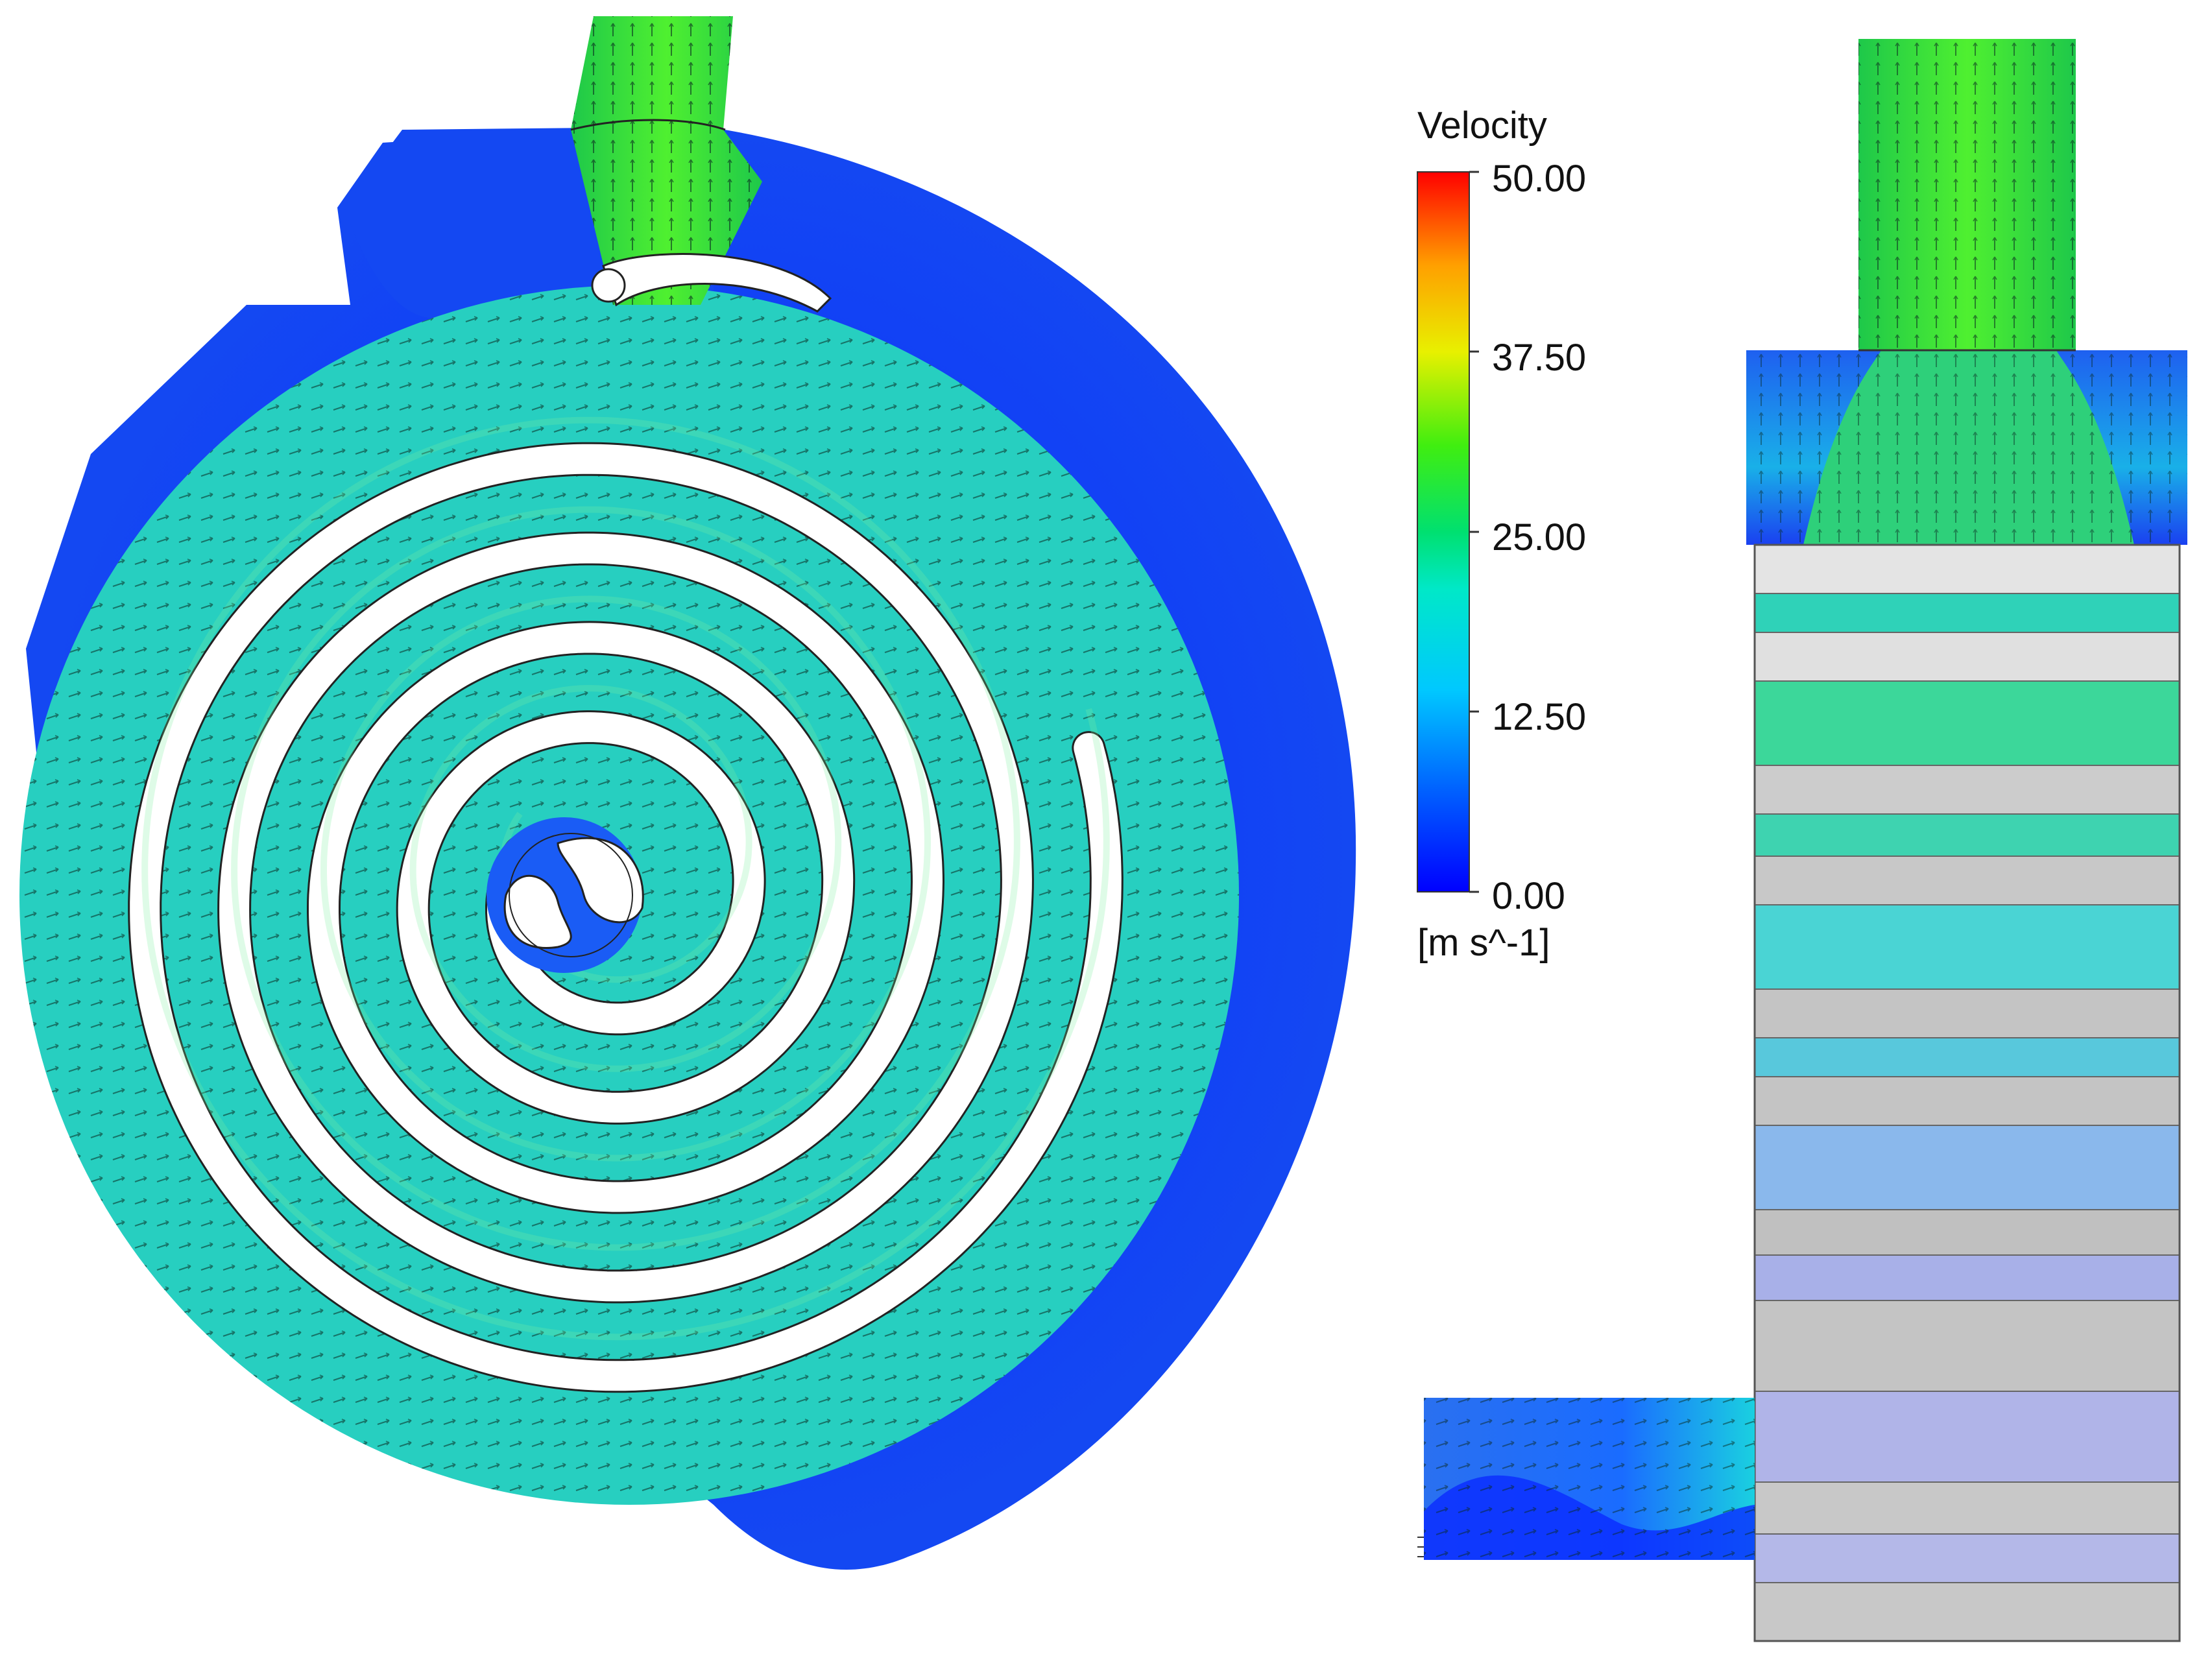 This screenshot has height=1665, width=2212. What do you see at coordinates (1443, 531) in the screenshot?
I see `legend-colorbar` at bounding box center [1443, 531].